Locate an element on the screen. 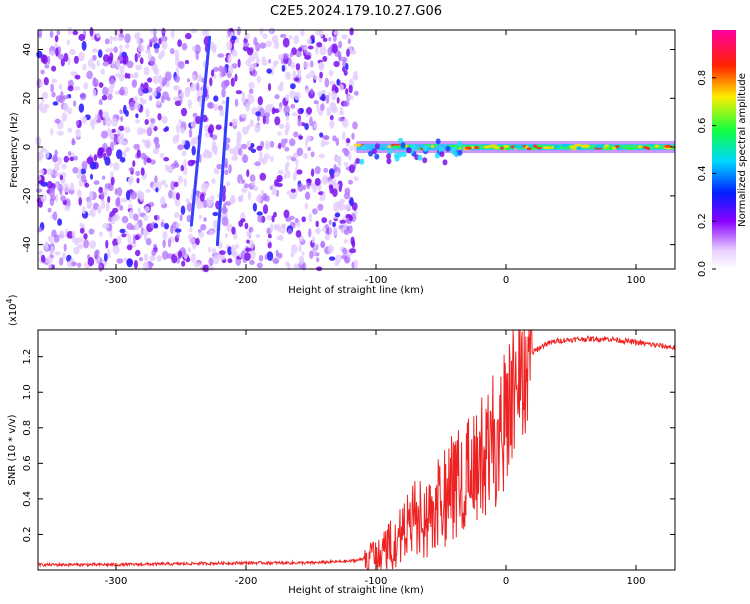 This screenshot has width=750, height=604. spectrogram-y-tick-label: 40 is located at coordinates (27, 49).